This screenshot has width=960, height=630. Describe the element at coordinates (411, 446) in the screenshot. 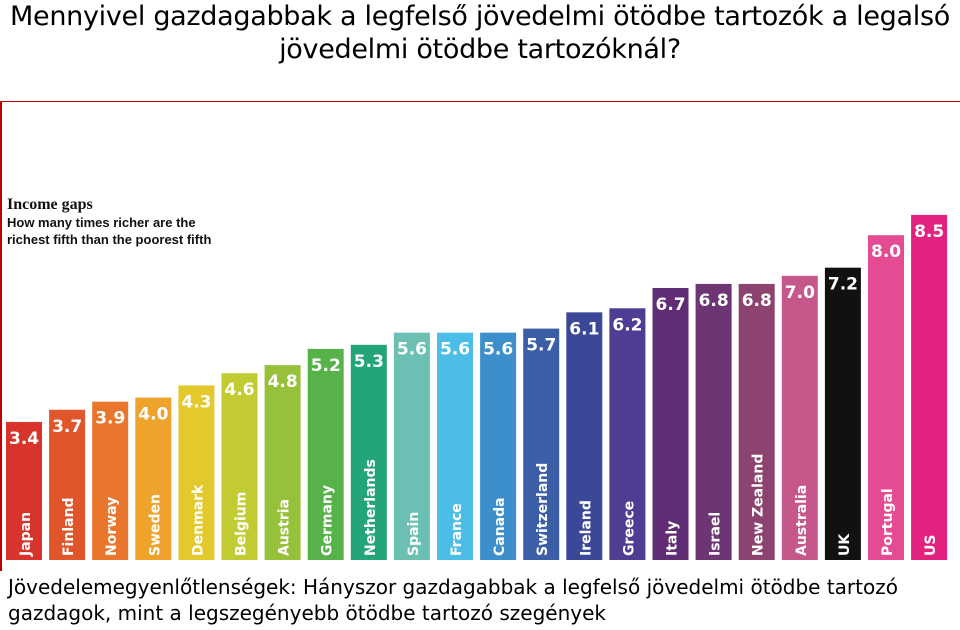

I see `bar-spain` at that location.